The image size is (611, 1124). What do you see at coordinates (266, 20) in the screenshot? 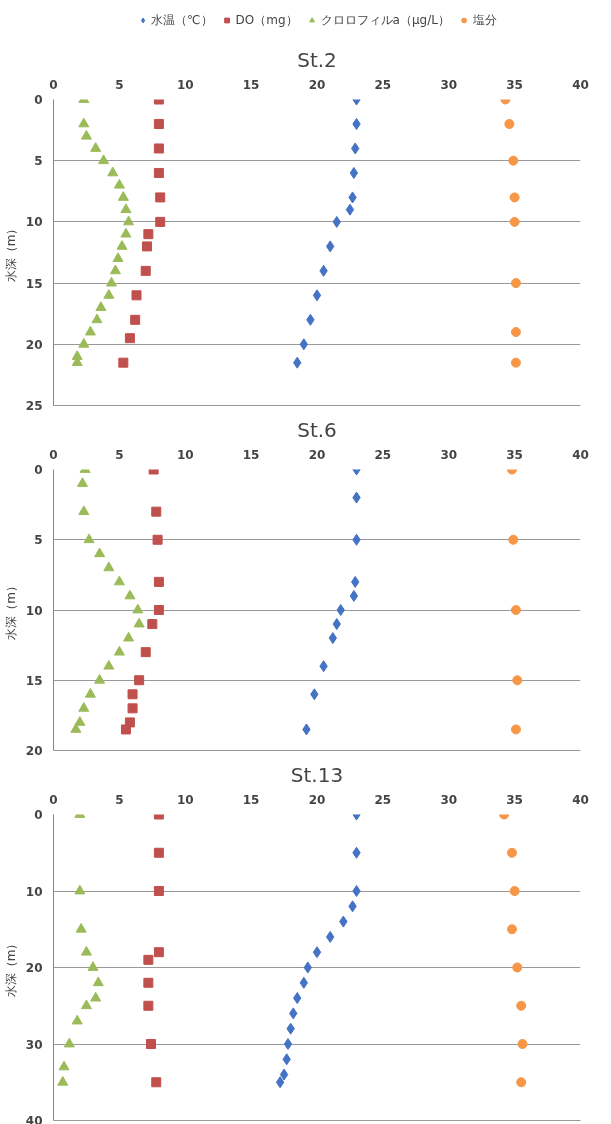
I see `legend-label: DO（mg）` at bounding box center [266, 20].